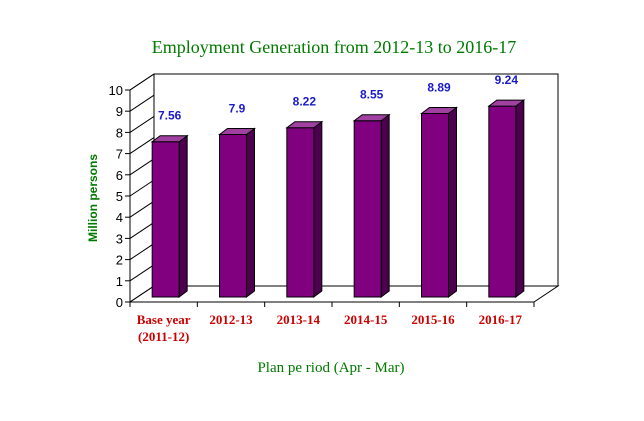  Describe the element at coordinates (501, 319) in the screenshot. I see `x-tick-label: 2016-17` at that location.